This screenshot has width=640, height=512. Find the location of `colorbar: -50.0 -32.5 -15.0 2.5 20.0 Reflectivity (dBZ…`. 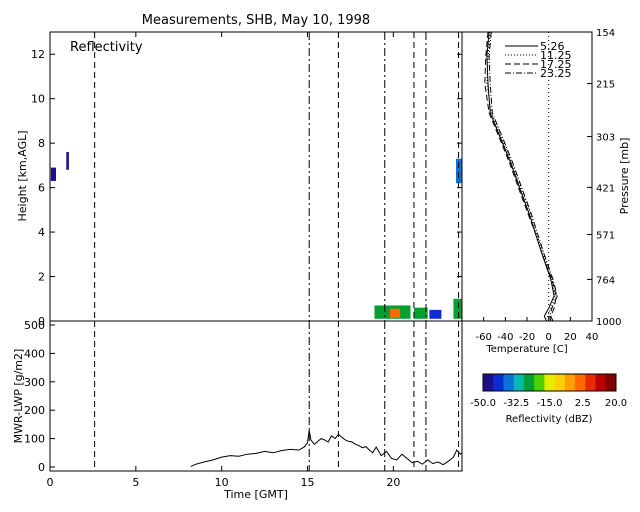

colorbar: -50.0 -32.5 -15.0 2.5 20.0 Reflectivity (dBZ… is located at coordinates (548, 399).